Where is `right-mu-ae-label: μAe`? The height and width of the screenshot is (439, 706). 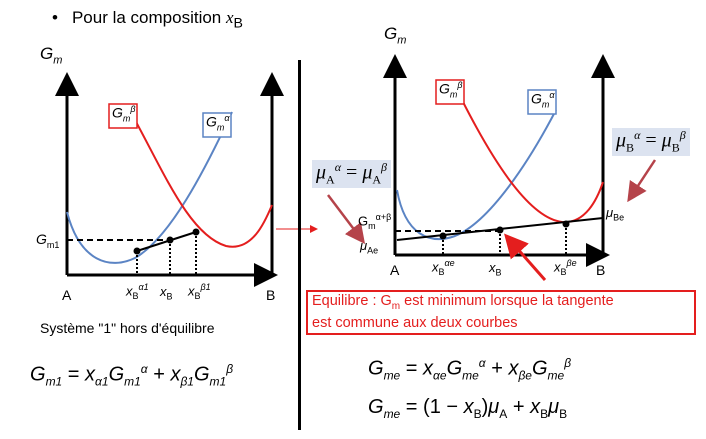 right-mu-ae-label: μAe is located at coordinates (369, 247).